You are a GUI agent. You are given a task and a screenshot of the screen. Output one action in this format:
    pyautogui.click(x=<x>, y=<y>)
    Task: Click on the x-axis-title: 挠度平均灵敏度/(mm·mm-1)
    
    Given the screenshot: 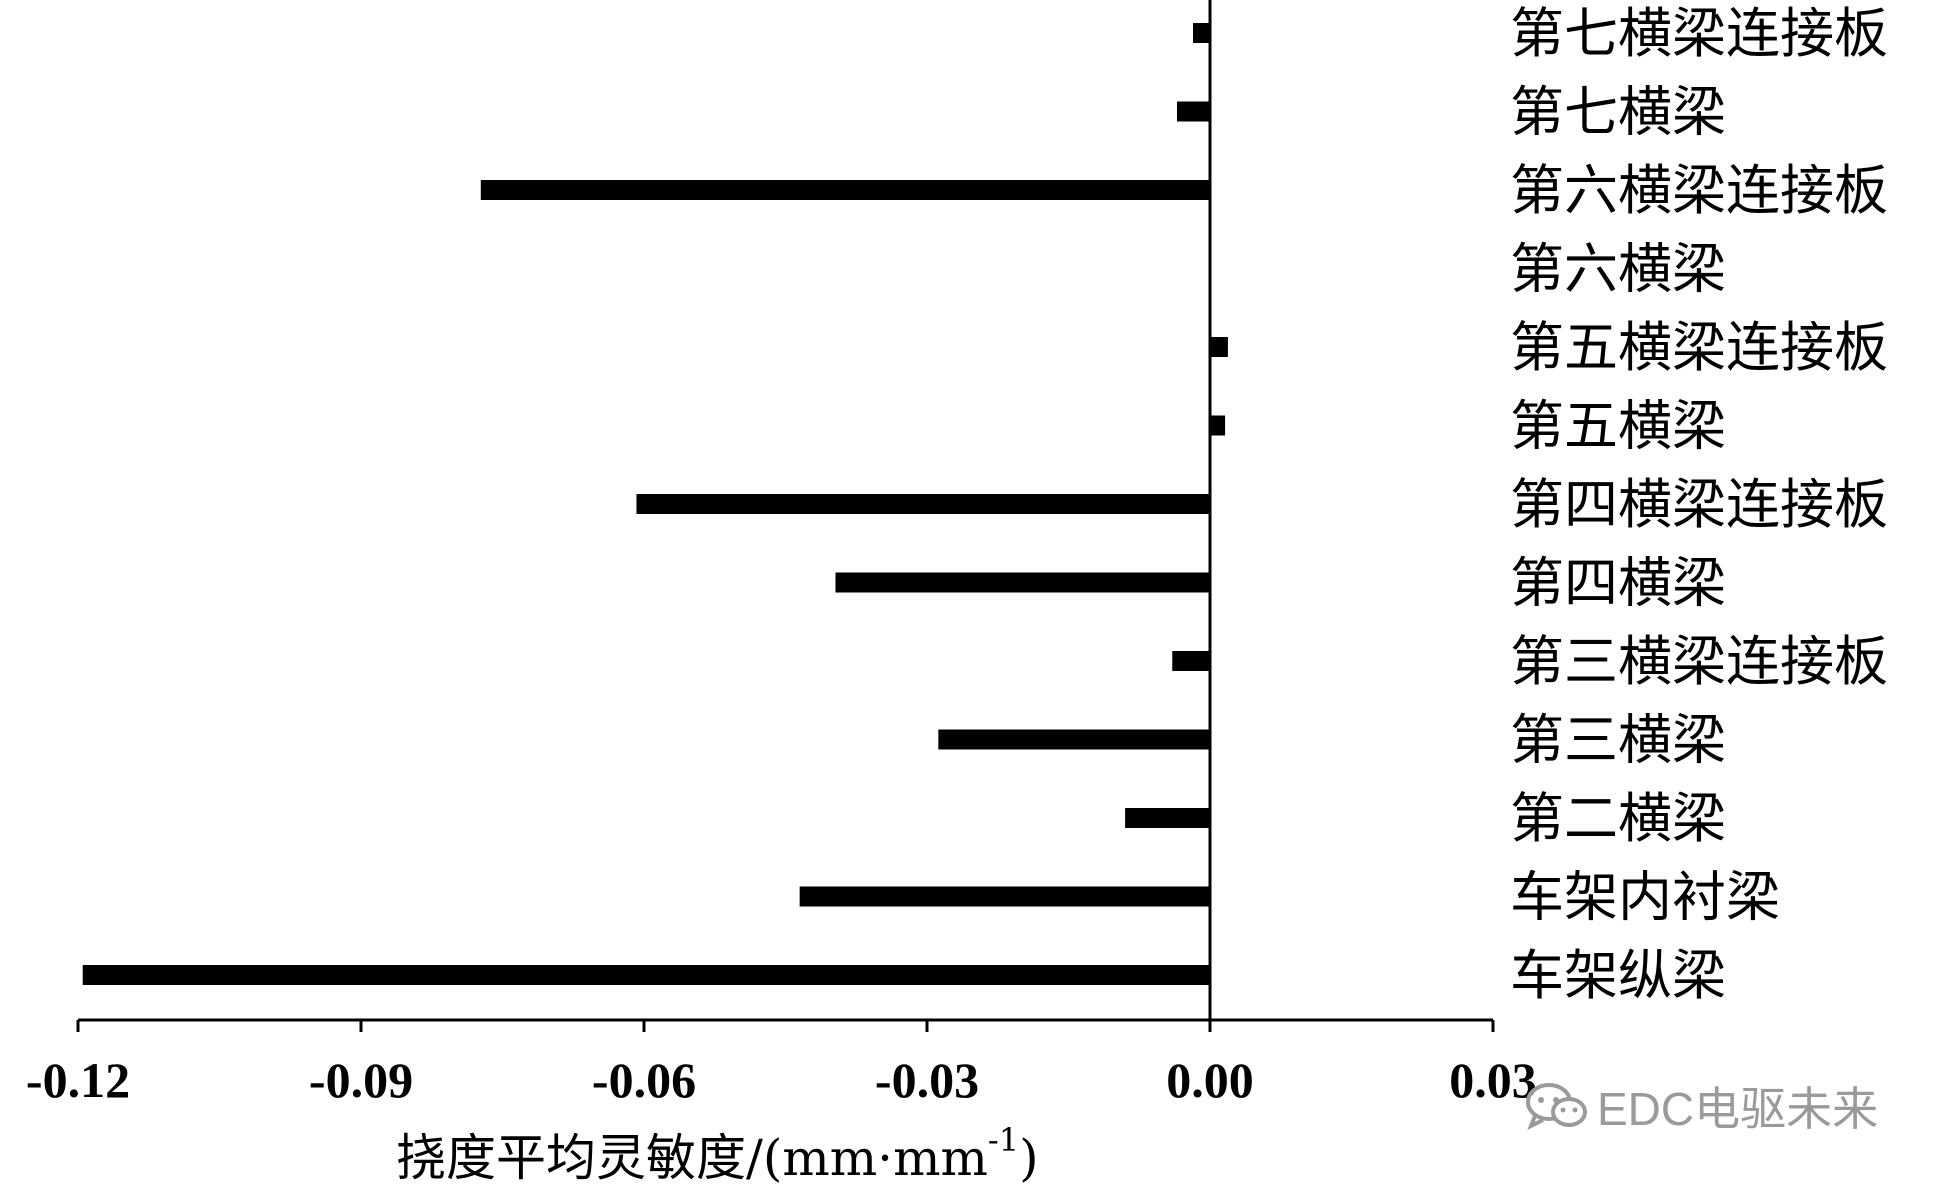 What is the action you would take?
    pyautogui.click(x=717, y=1154)
    